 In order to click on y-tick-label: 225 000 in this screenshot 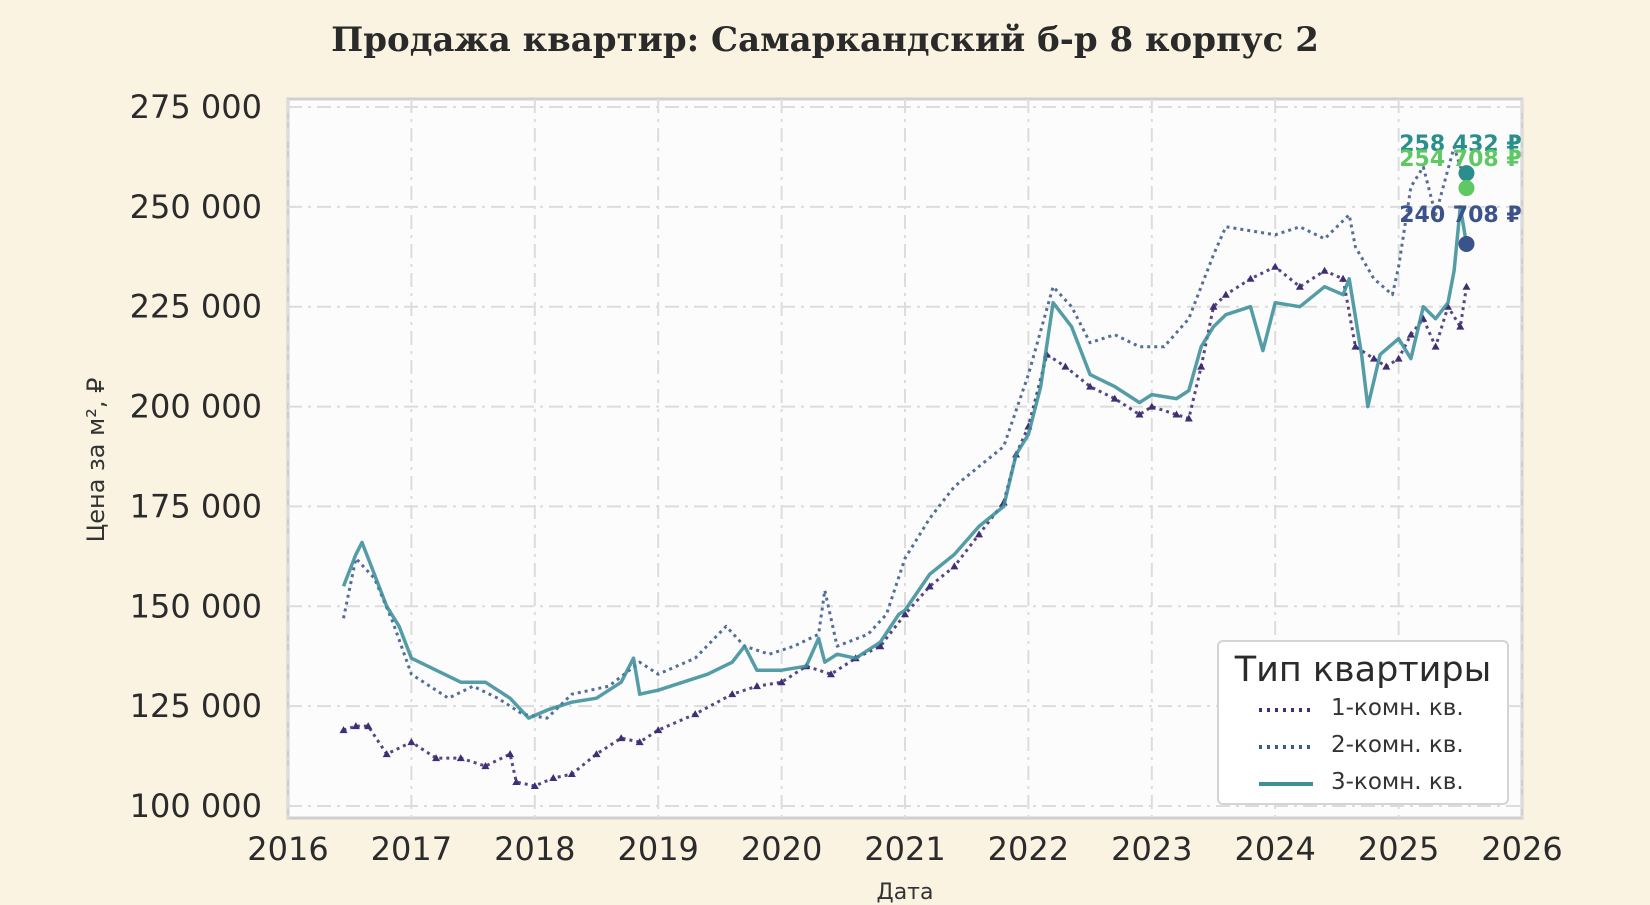, I will do `click(196, 307)`.